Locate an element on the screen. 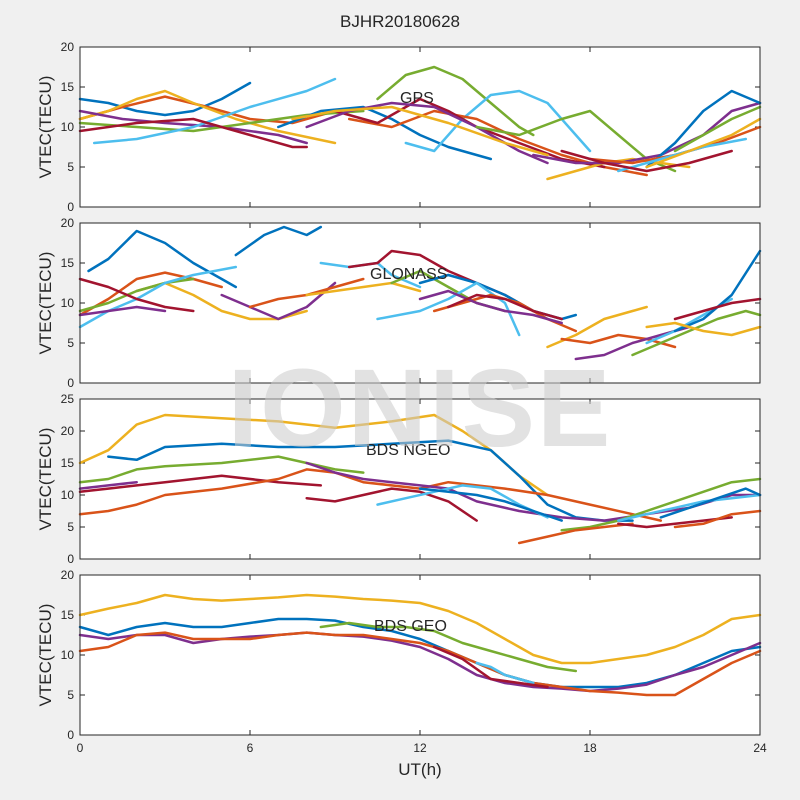 This screenshot has height=800, width=800. panel-label: GPS is located at coordinates (417, 98).